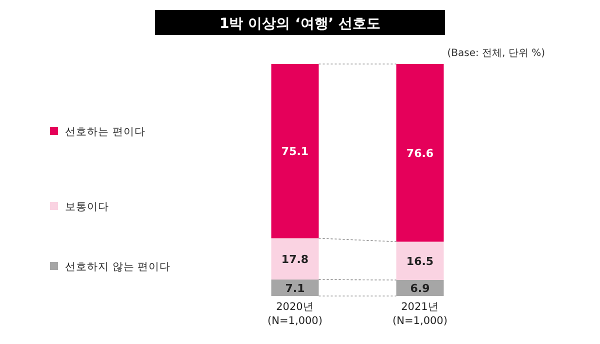 This screenshot has width=600, height=344. What do you see at coordinates (496, 53) in the screenshot?
I see `text: (Base: 전체, 단위 %)` at bounding box center [496, 53].